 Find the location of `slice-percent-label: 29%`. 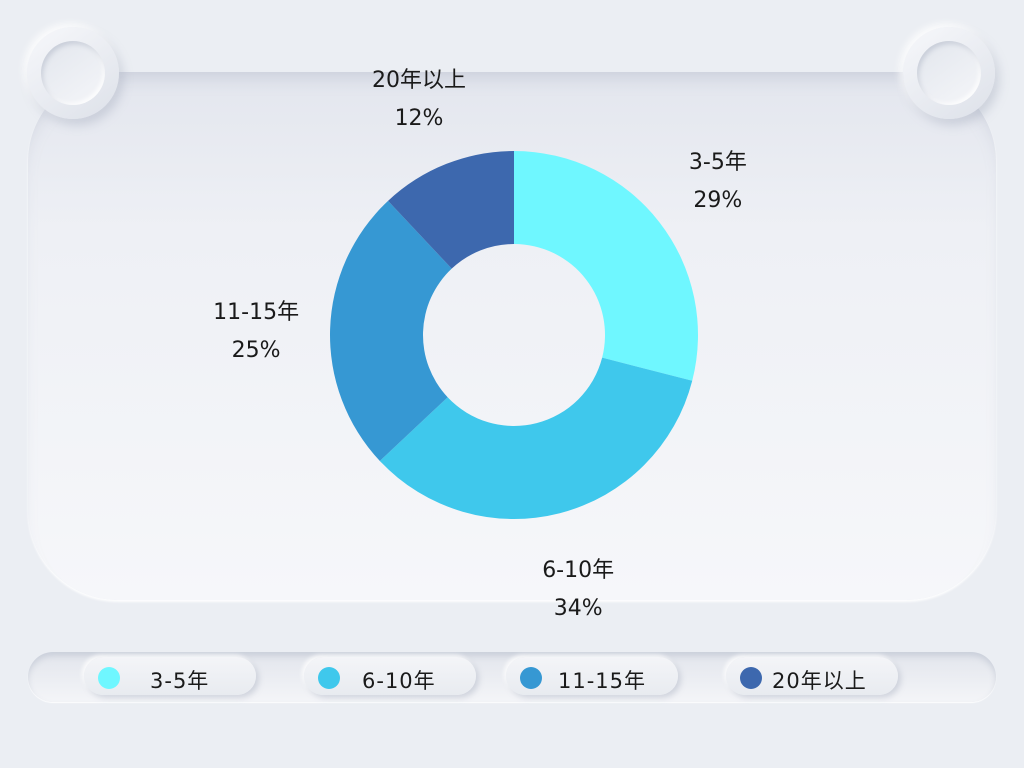

slice-percent-label: 29% is located at coordinates (717, 200).